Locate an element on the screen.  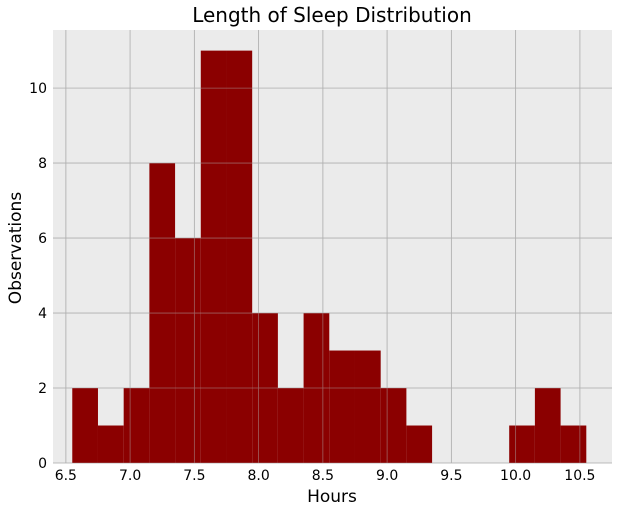
y-tick-label: 2 is located at coordinates (42, 389).